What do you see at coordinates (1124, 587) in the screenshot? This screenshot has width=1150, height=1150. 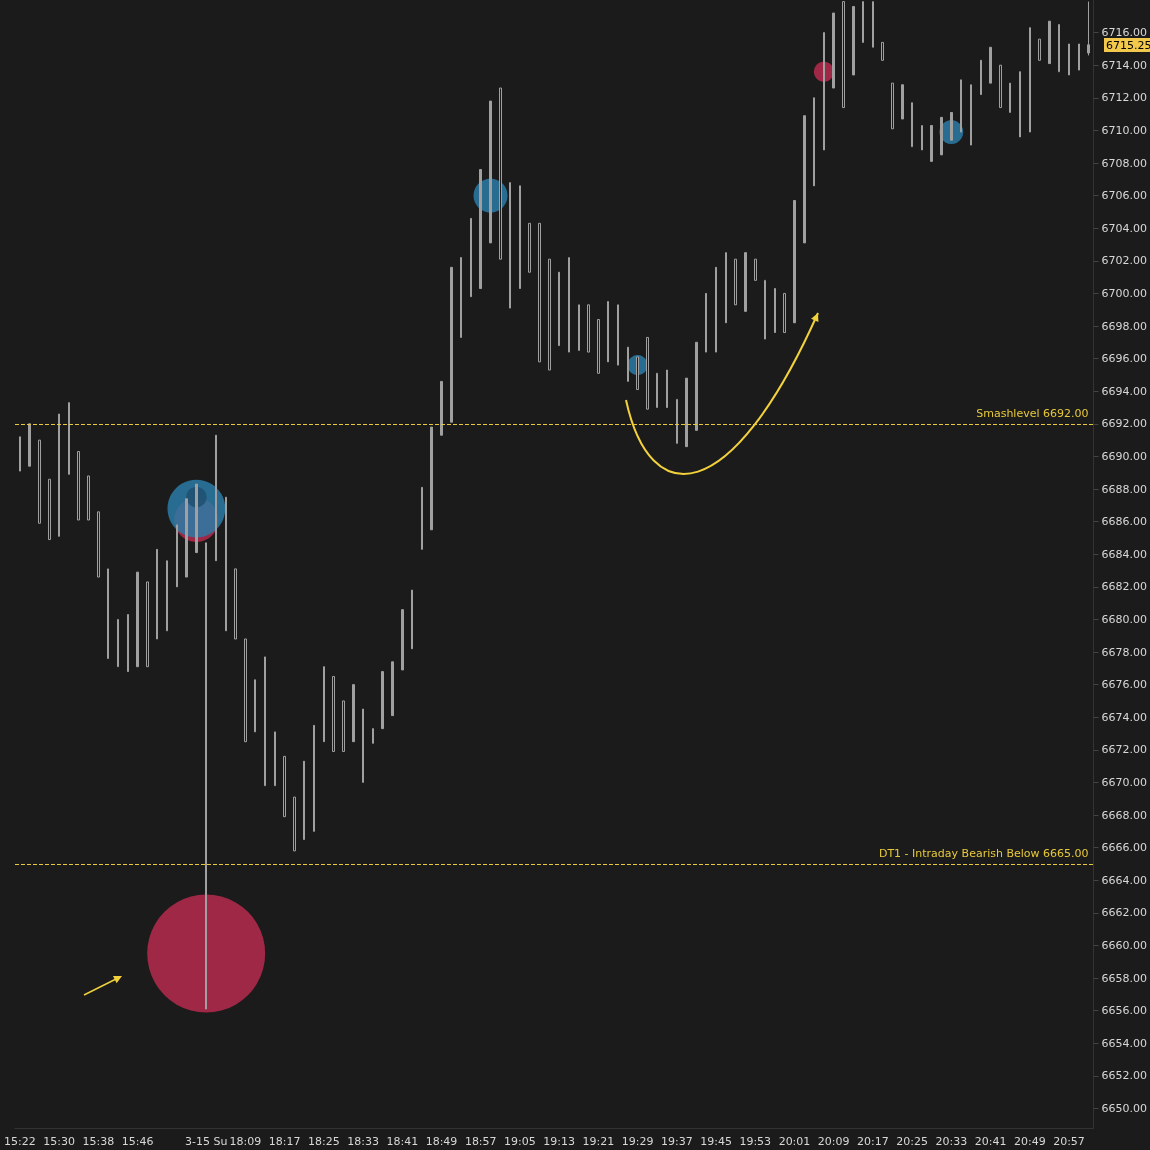 I see `y-tick-label: 6682.00` at bounding box center [1124, 587].